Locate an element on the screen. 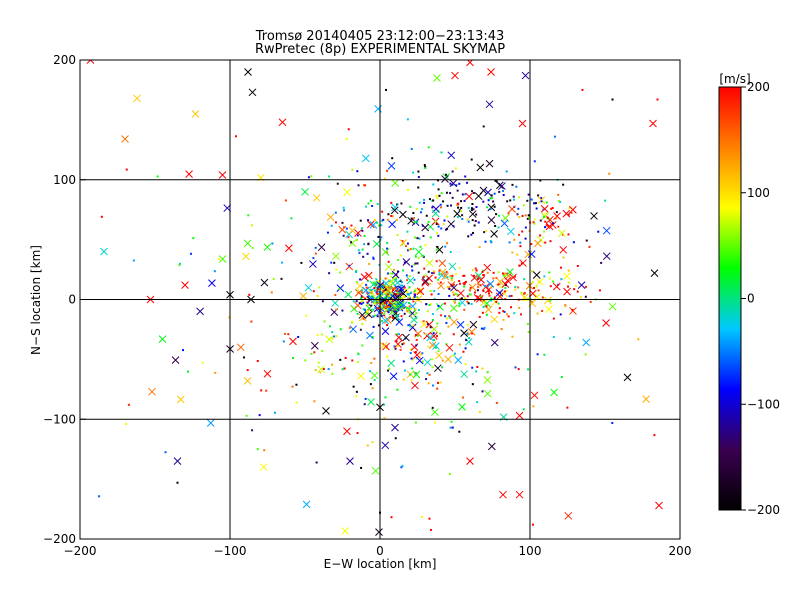 The height and width of the screenshot is (600, 800). y-tick-label: −100 is located at coordinates (59, 419).